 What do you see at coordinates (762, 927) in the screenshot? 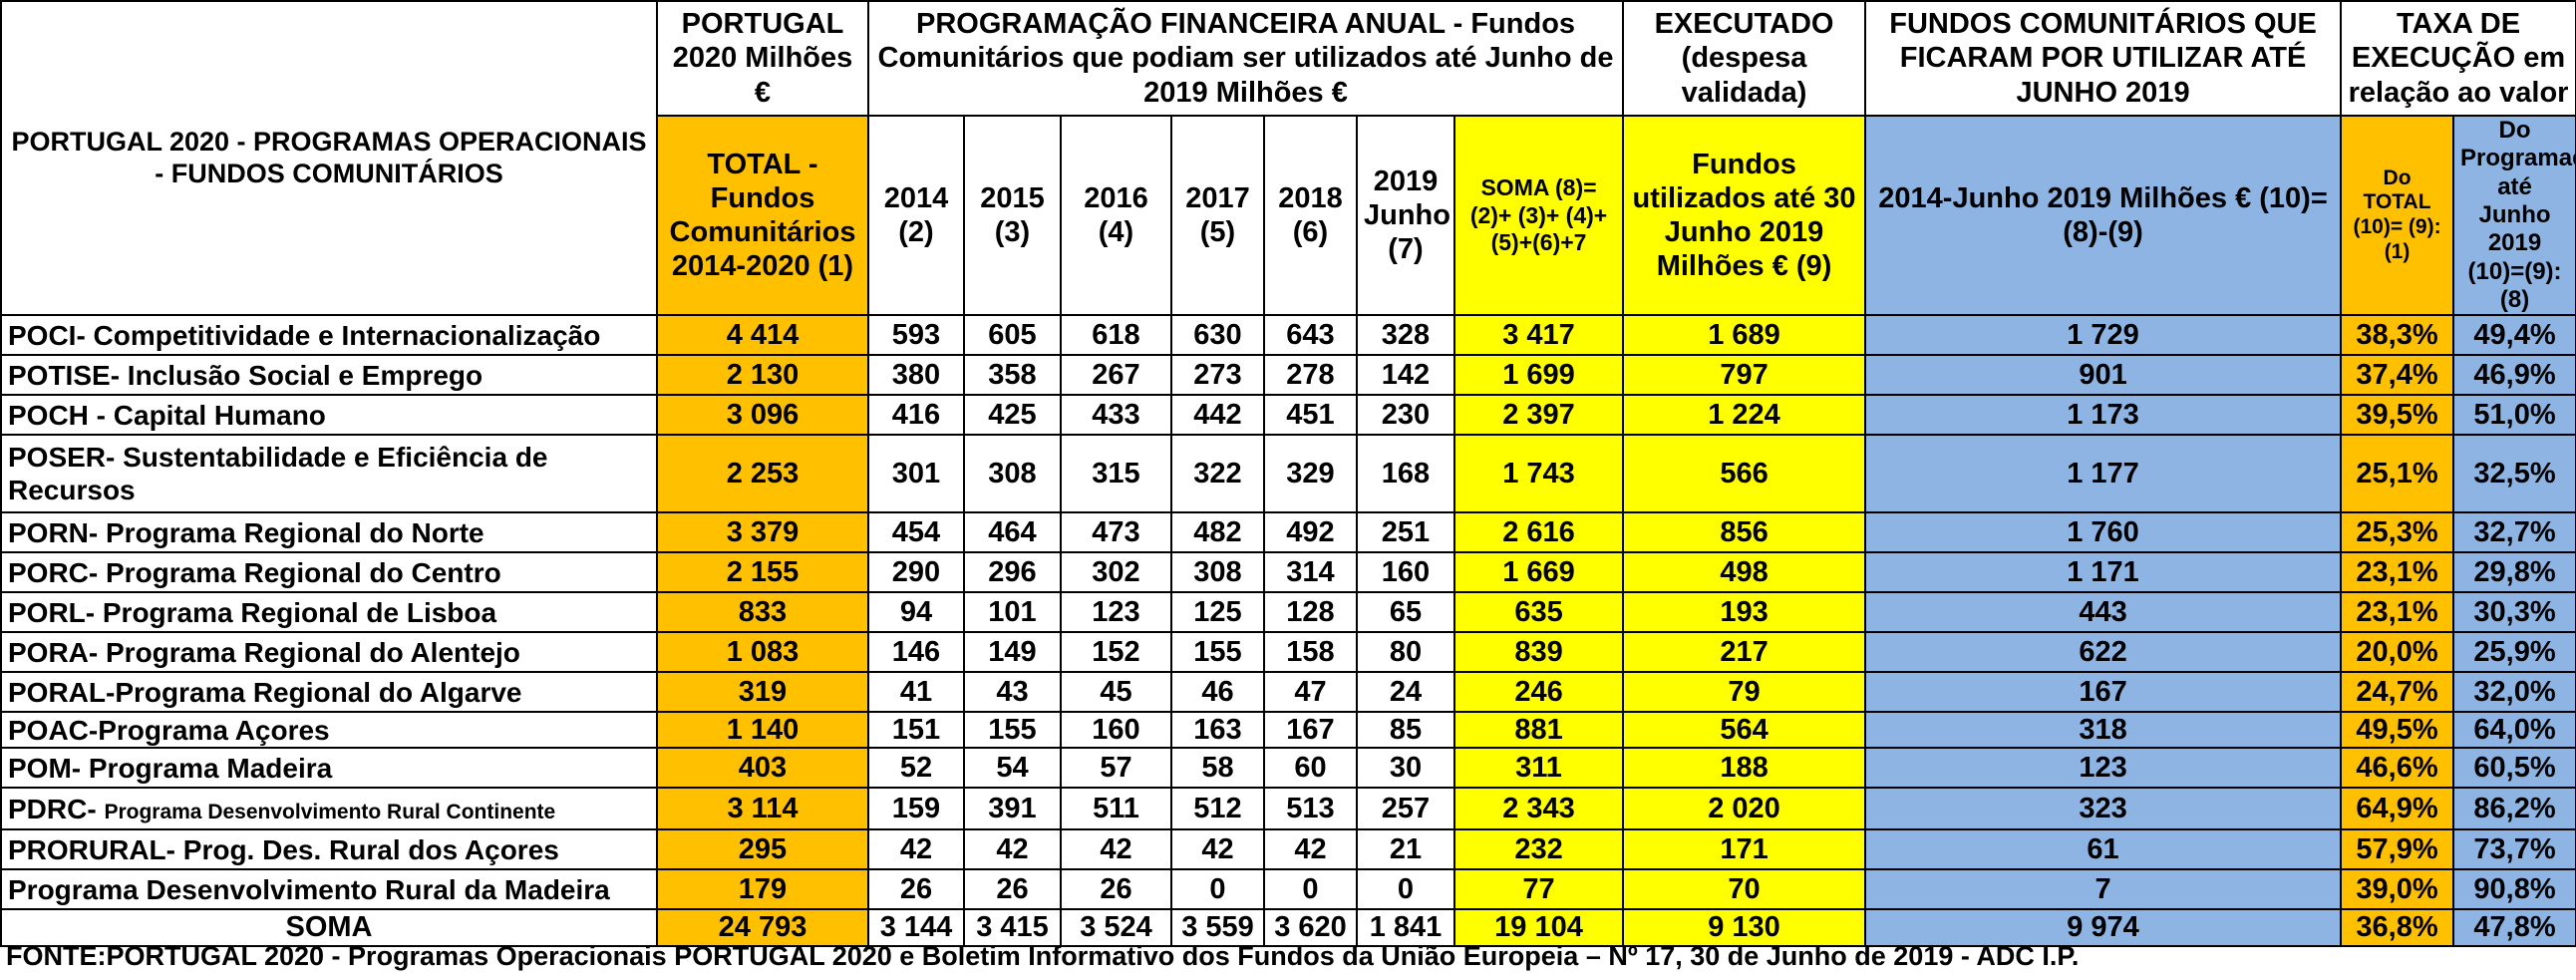
I see `cell-total: 24 793` at bounding box center [762, 927].